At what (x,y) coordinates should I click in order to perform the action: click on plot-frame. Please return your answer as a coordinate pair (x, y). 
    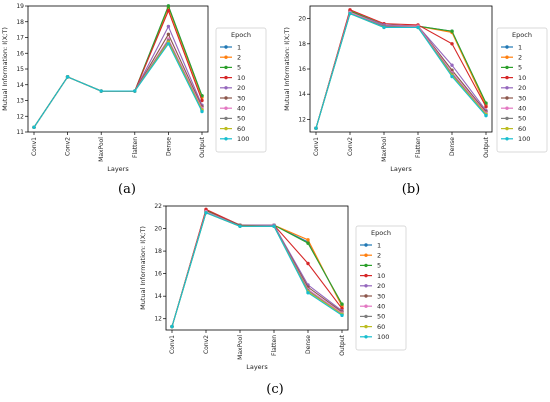
    Looking at the image, I should click on (257, 268).